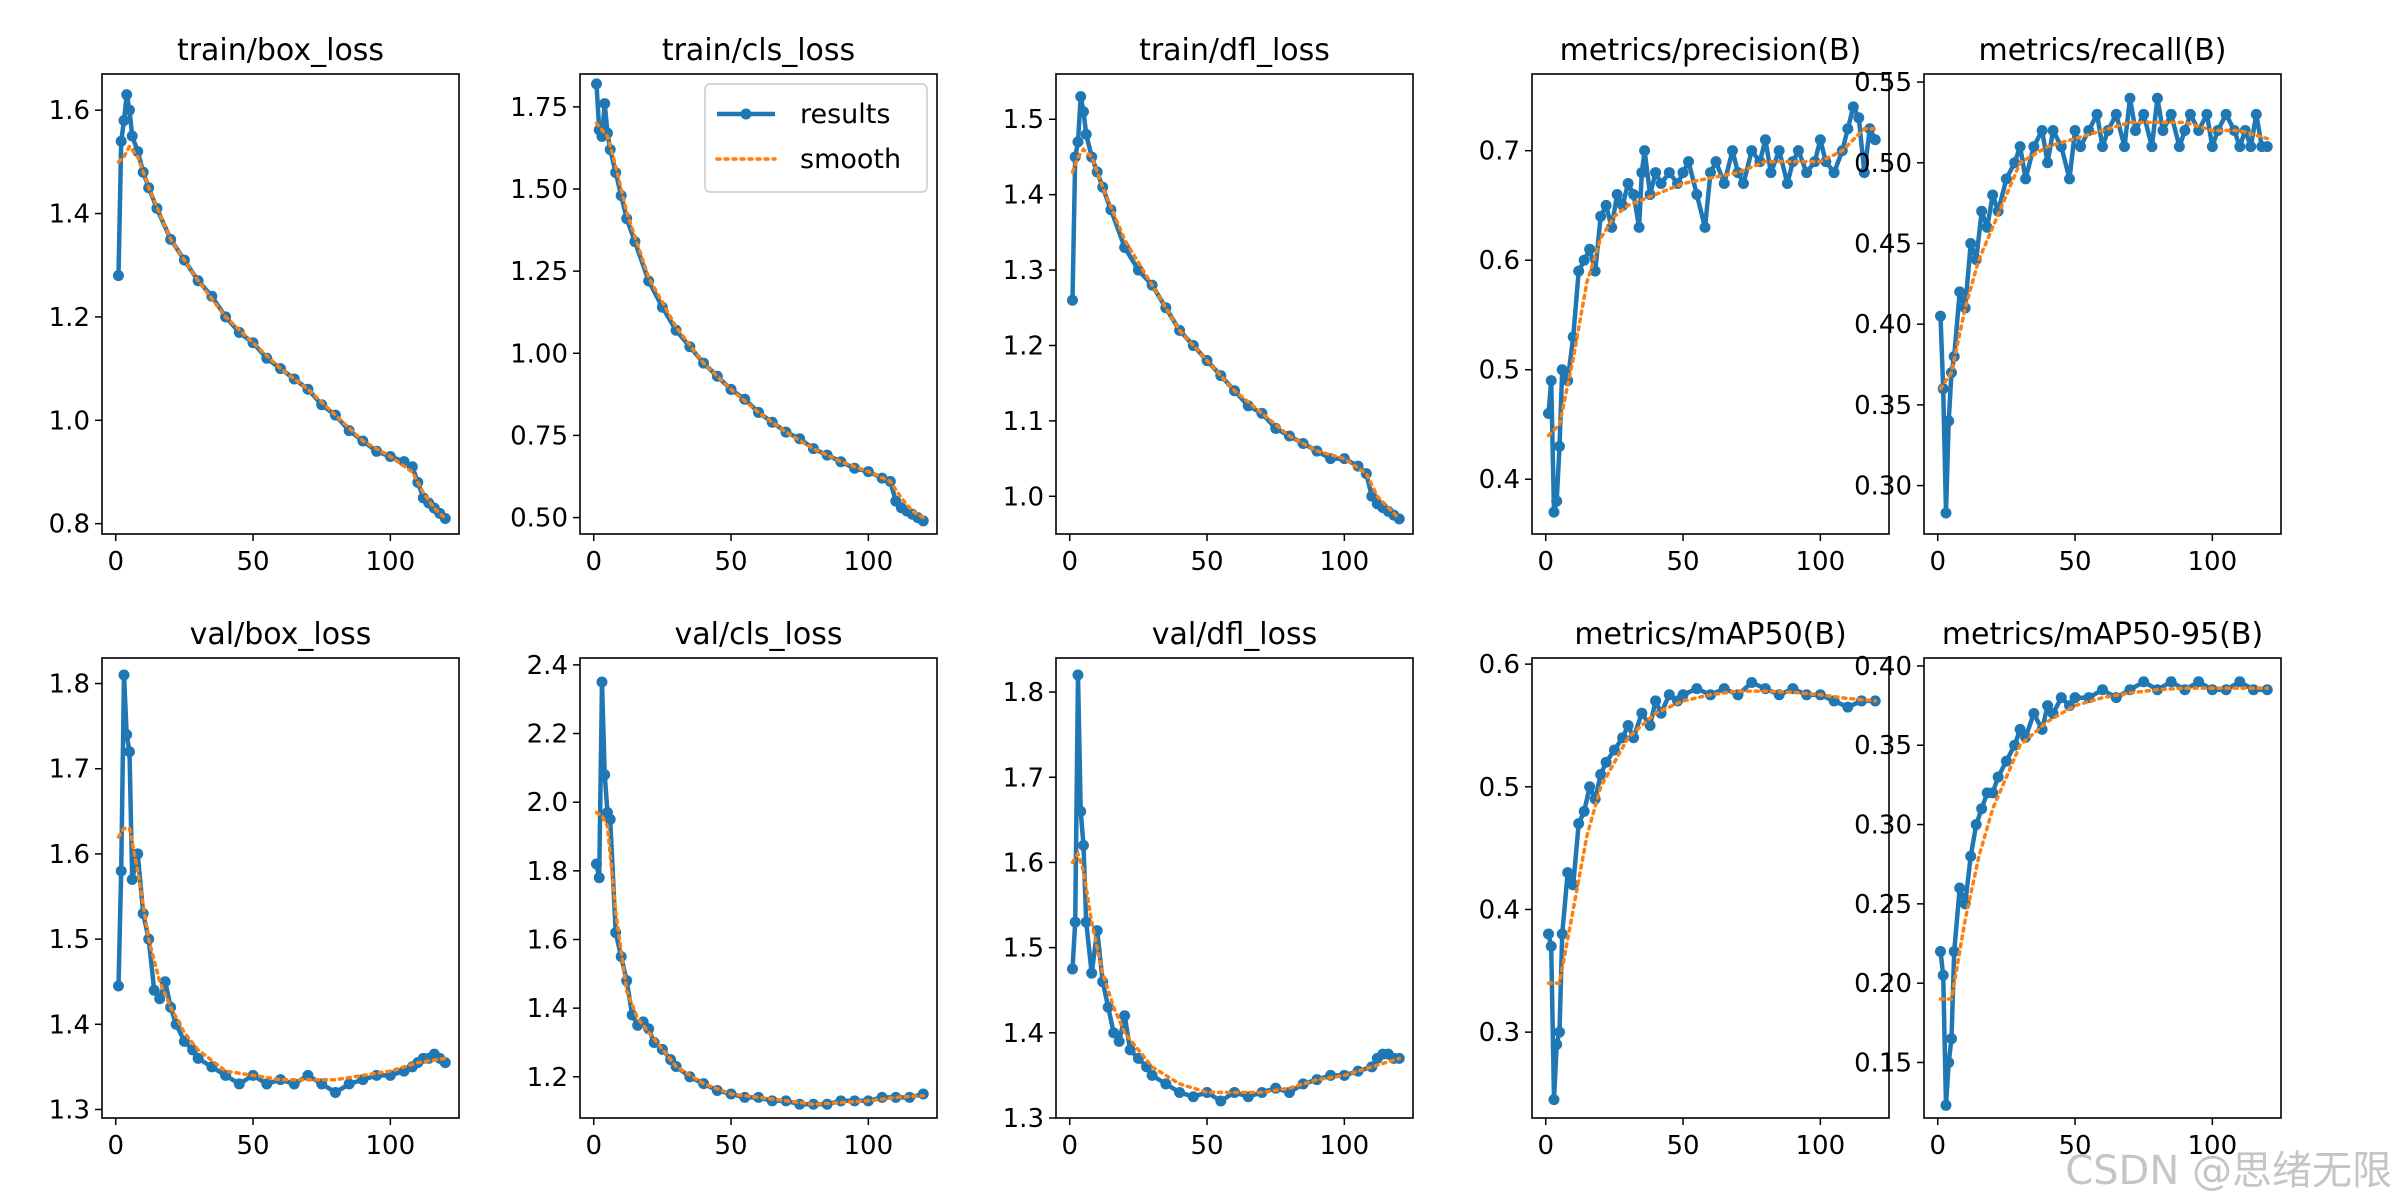 Image resolution: width=2400 pixels, height=1200 pixels. I want to click on chart-title: metrics/mAP50-95(B), so click(2102, 634).